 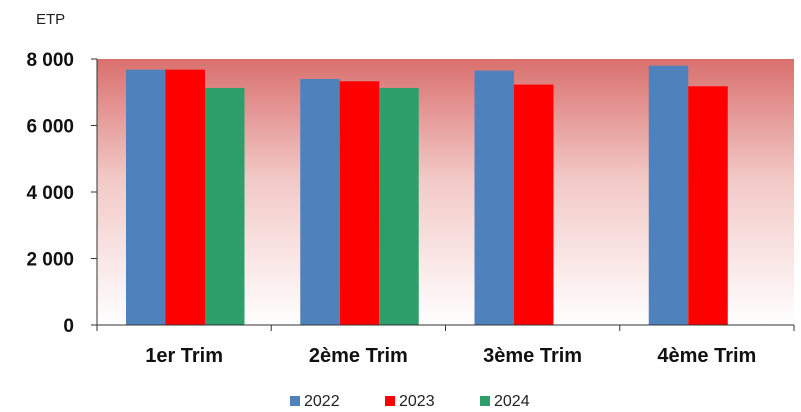 What do you see at coordinates (390, 401) in the screenshot?
I see `legend-swatch-2023` at bounding box center [390, 401].